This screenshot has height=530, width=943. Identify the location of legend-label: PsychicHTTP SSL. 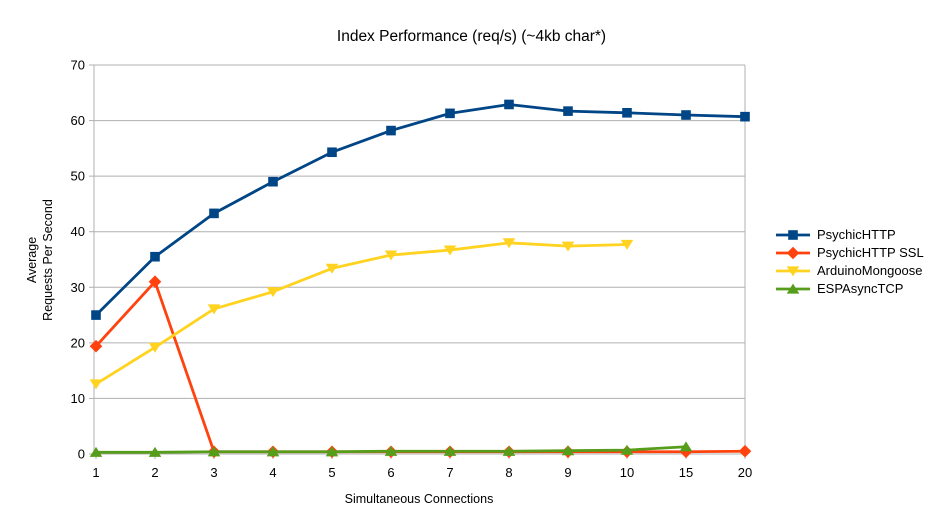
(870, 252).